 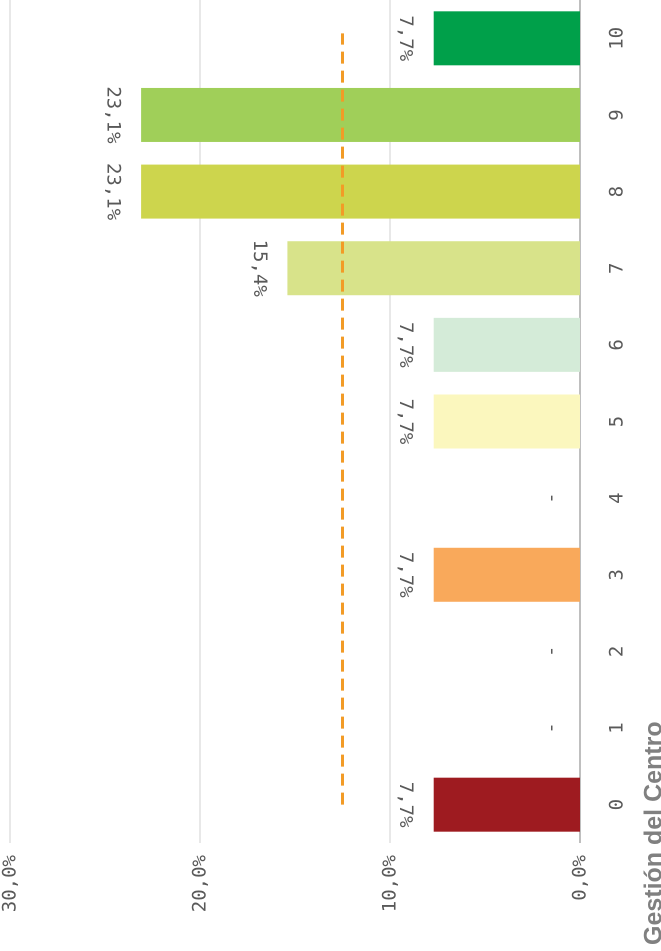 I want to click on y-tick-label: 30,0%, so click(x=10, y=883).